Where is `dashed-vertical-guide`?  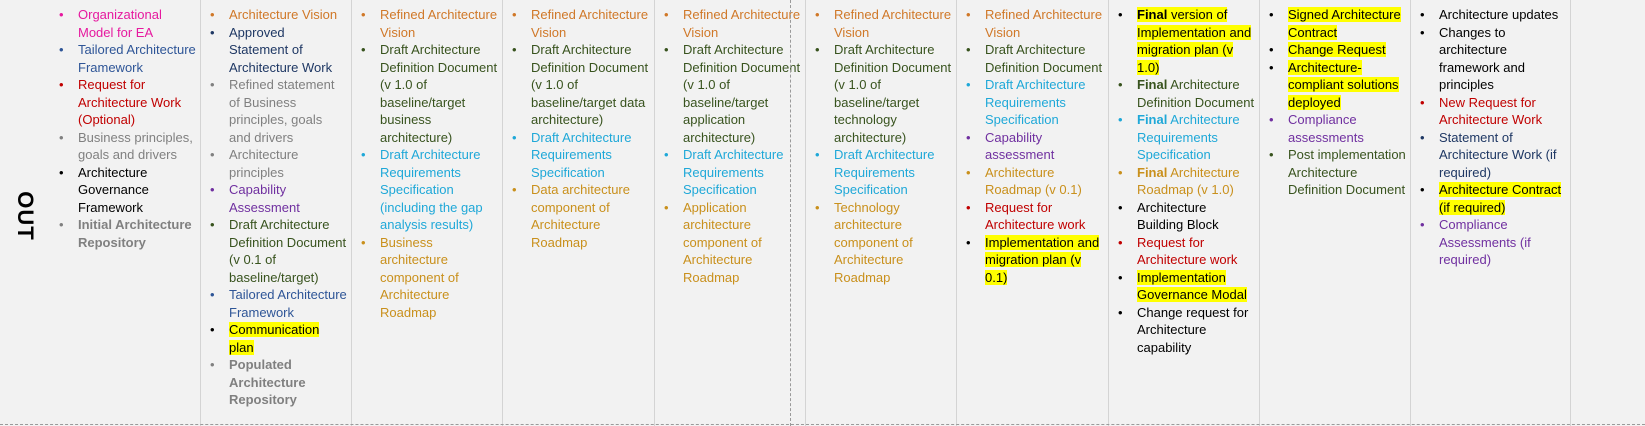 dashed-vertical-guide is located at coordinates (790, 213).